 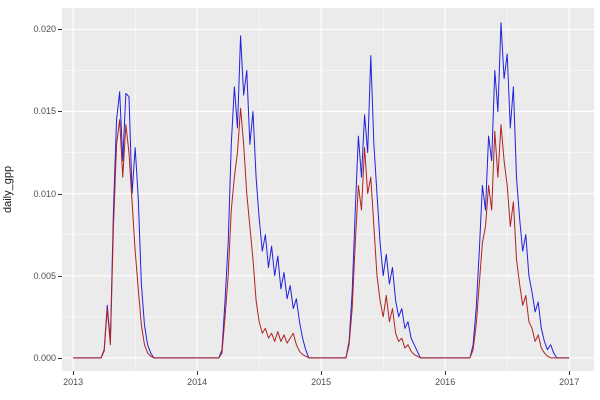 I want to click on y-tick-label: 0.020, so click(x=44, y=29).